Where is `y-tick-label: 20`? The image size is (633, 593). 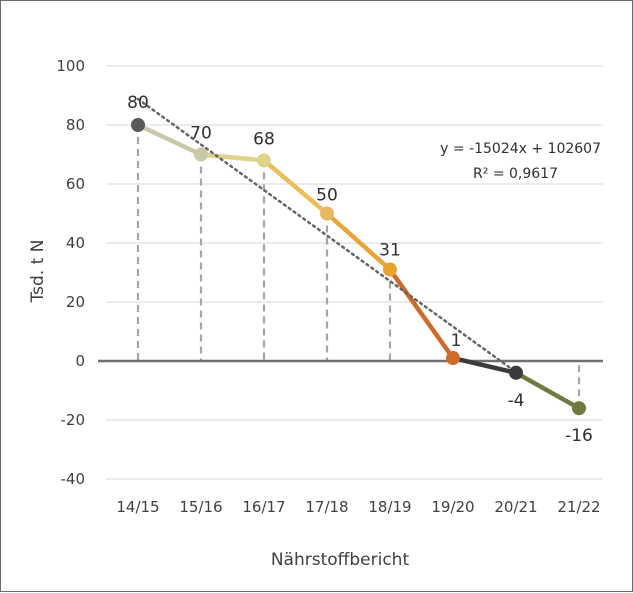
y-tick-label: 20 is located at coordinates (75, 302).